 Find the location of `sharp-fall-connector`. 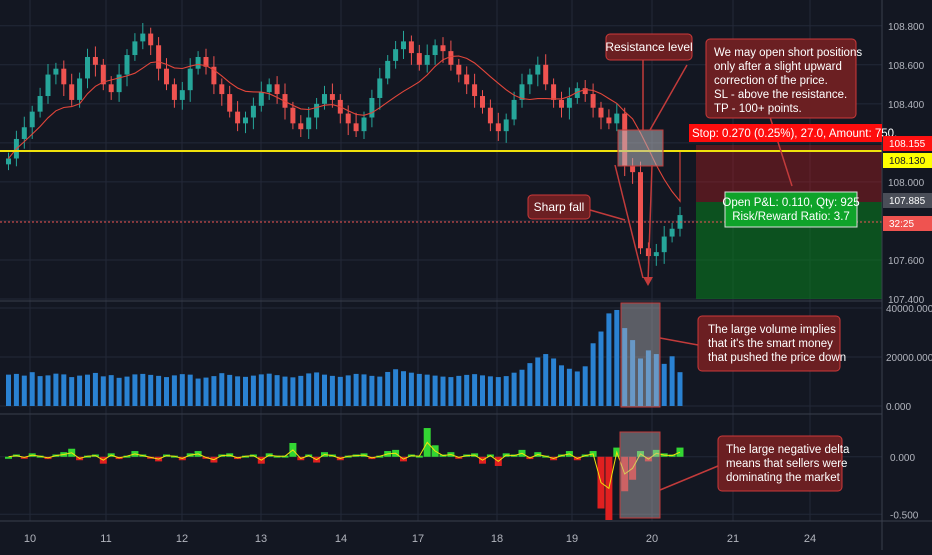

sharp-fall-connector is located at coordinates (607, 215).